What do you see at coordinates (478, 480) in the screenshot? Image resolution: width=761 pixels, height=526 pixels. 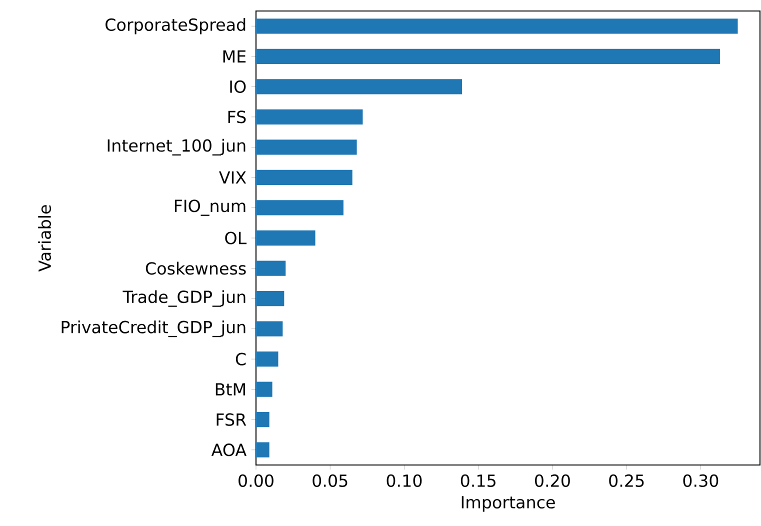 I see `x-tick-label: 0.15` at bounding box center [478, 480].